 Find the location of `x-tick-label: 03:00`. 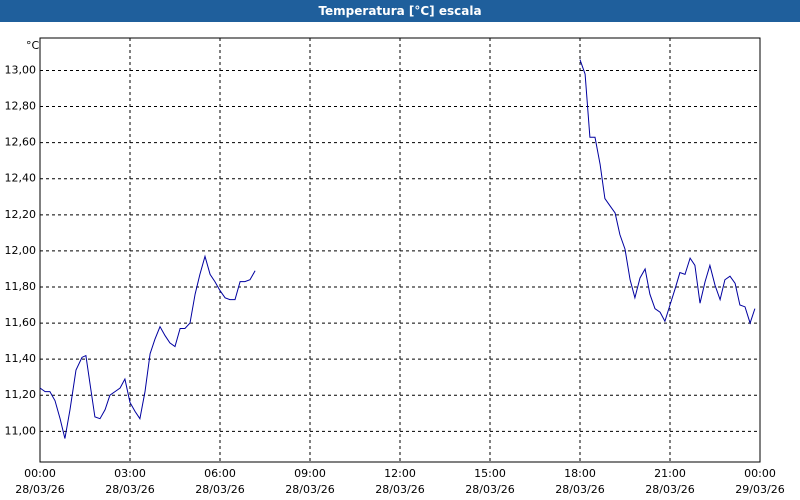

x-tick-label: 03:00 is located at coordinates (130, 473).